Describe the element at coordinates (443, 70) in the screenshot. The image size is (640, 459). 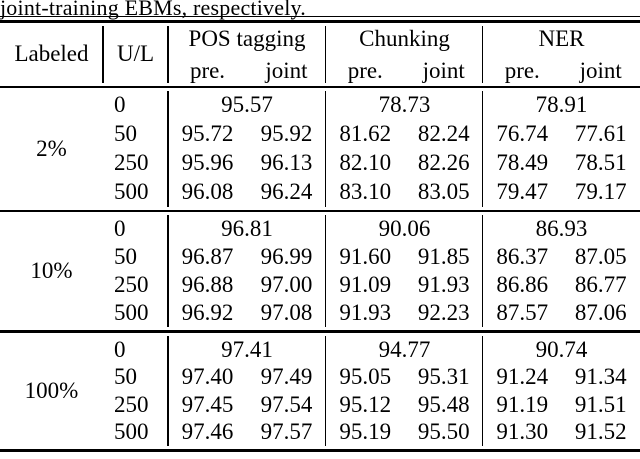
I see `subheader-chunking-joint: joint` at that location.